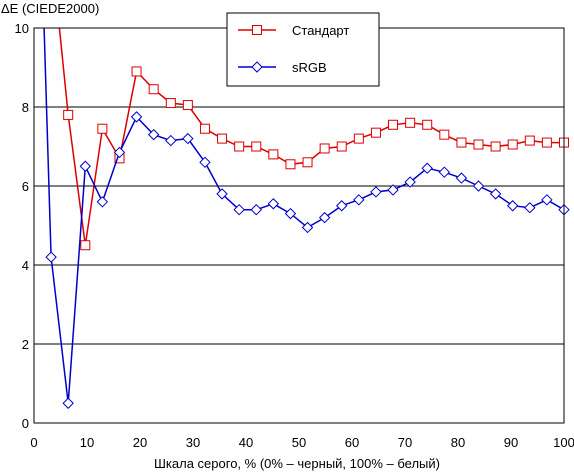 This screenshot has height=472, width=574. Describe the element at coordinates (309, 67) in the screenshot. I see `legend-label-srgb: sRGB` at that location.